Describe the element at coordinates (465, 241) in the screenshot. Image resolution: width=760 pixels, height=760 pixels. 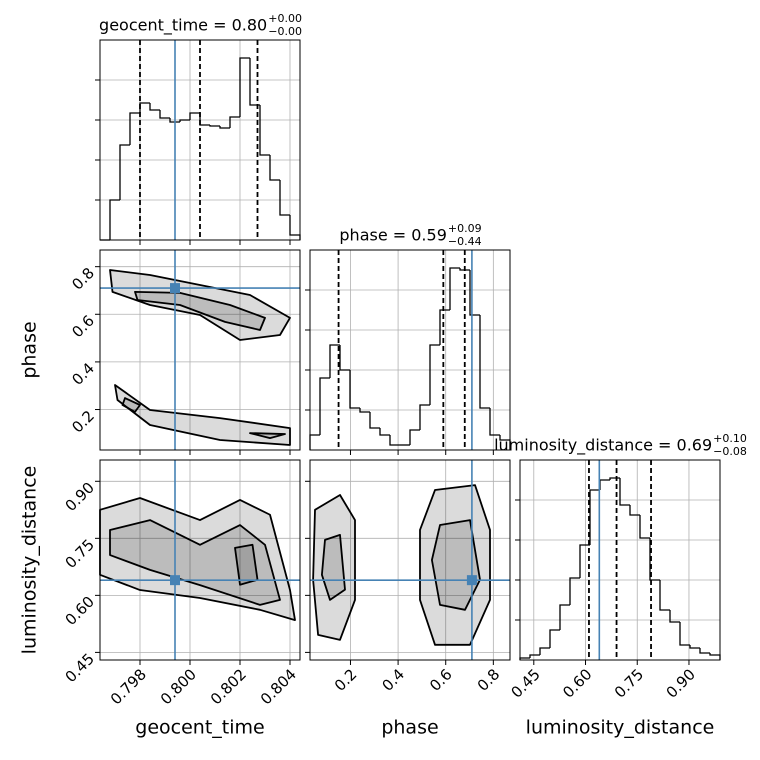
I see `title-lower: −0.44` at that location.